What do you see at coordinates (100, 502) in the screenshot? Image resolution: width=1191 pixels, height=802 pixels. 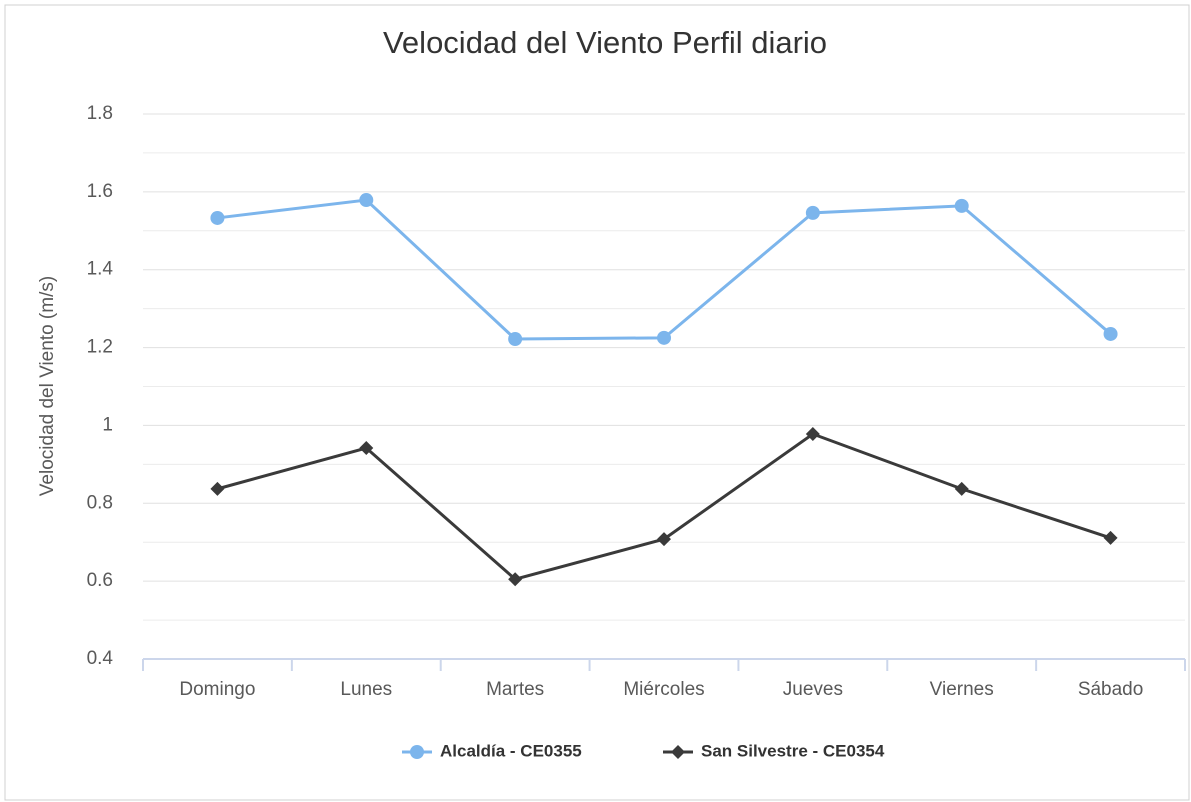 I see `y-tick-label: 0.8` at bounding box center [100, 502].